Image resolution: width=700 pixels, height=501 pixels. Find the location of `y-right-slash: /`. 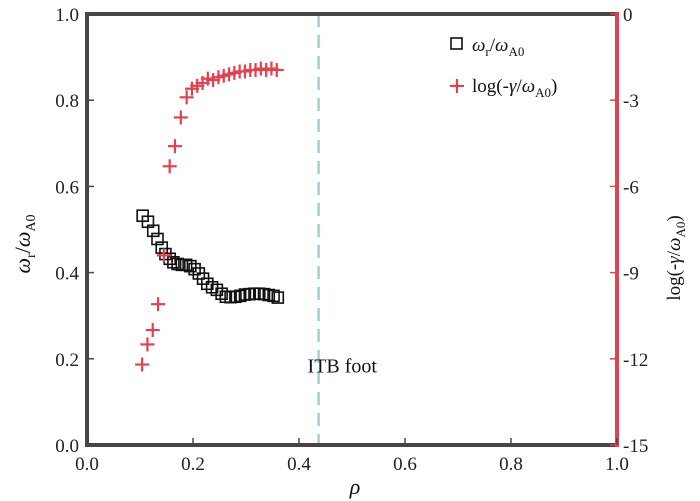

y-right-slash: / is located at coordinates (674, 253).